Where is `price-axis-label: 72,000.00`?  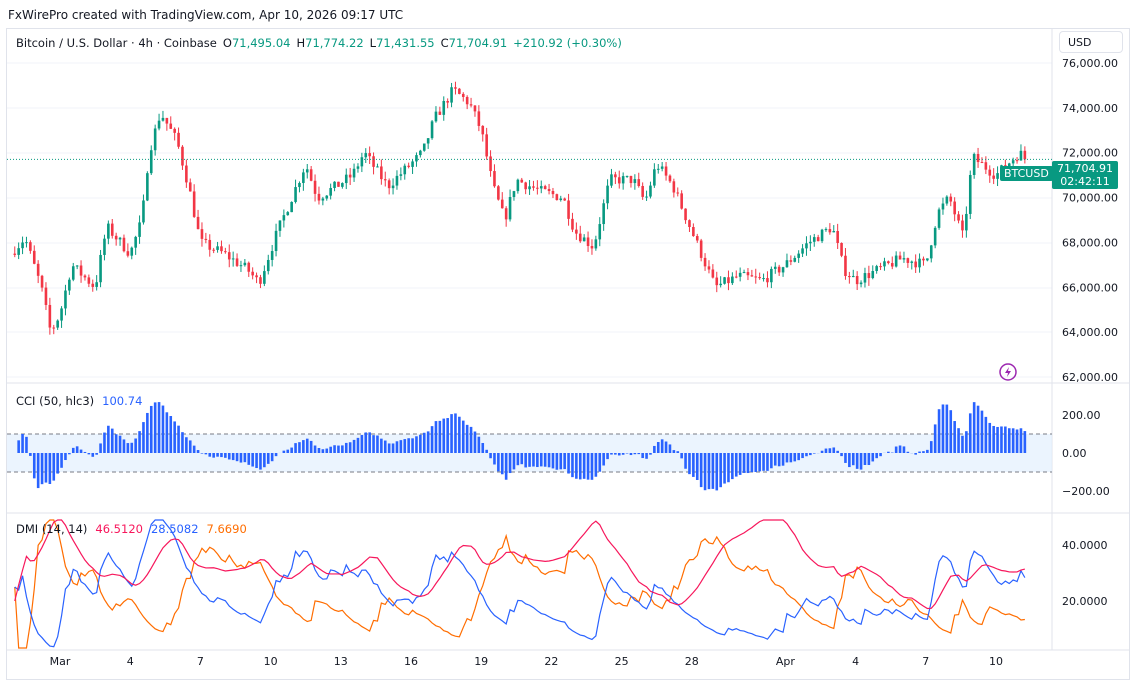 price-axis-label: 72,000.00 is located at coordinates (1090, 153).